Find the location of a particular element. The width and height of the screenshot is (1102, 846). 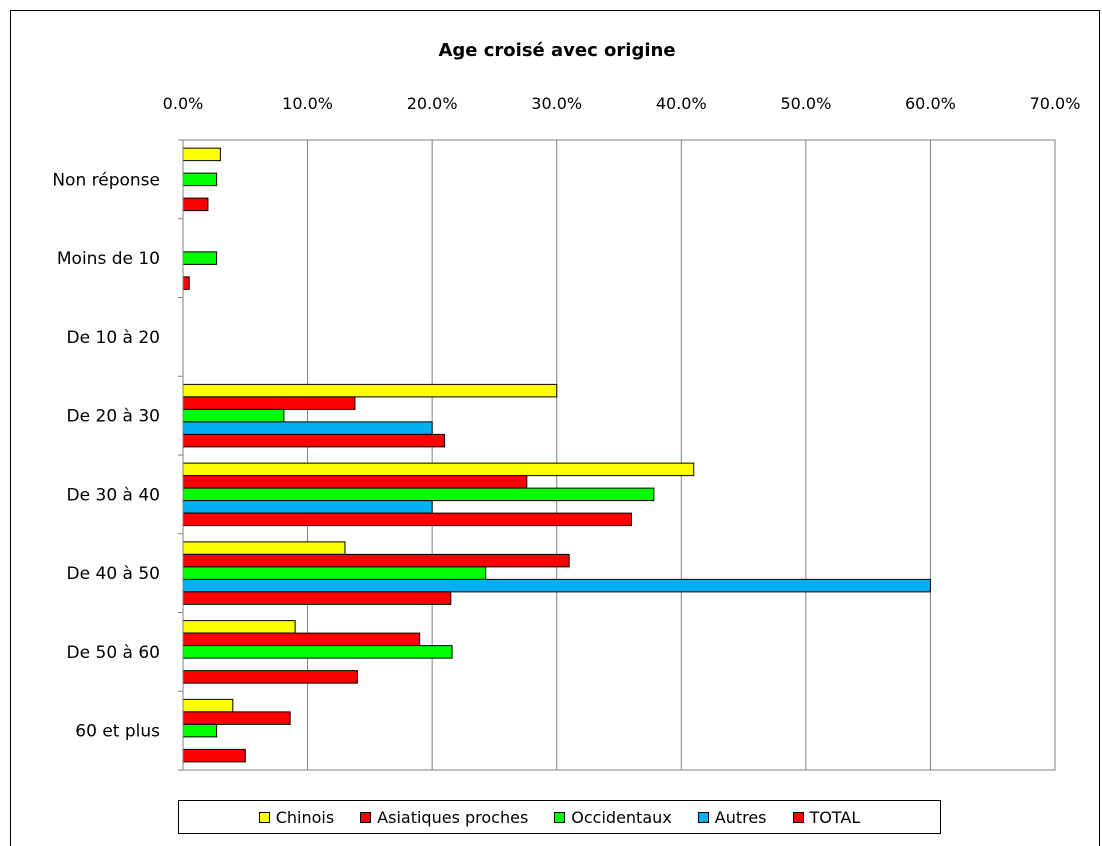

legend-item: Occidentaux is located at coordinates (613, 817).